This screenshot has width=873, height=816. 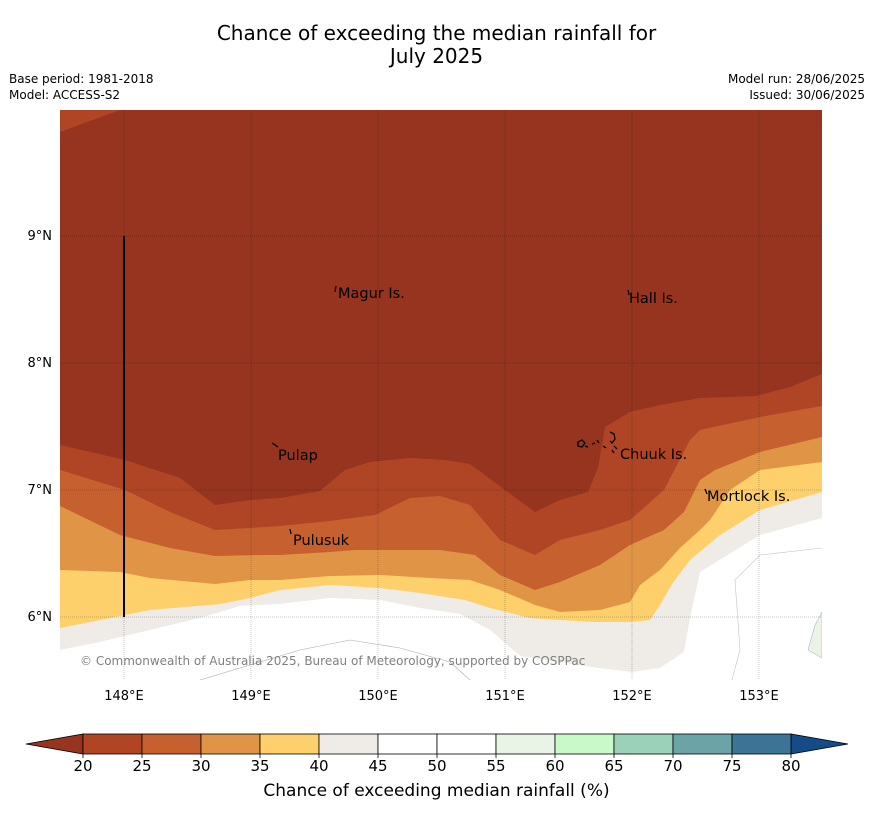 I want to click on place-label: Mortlock Is., so click(x=748, y=497).